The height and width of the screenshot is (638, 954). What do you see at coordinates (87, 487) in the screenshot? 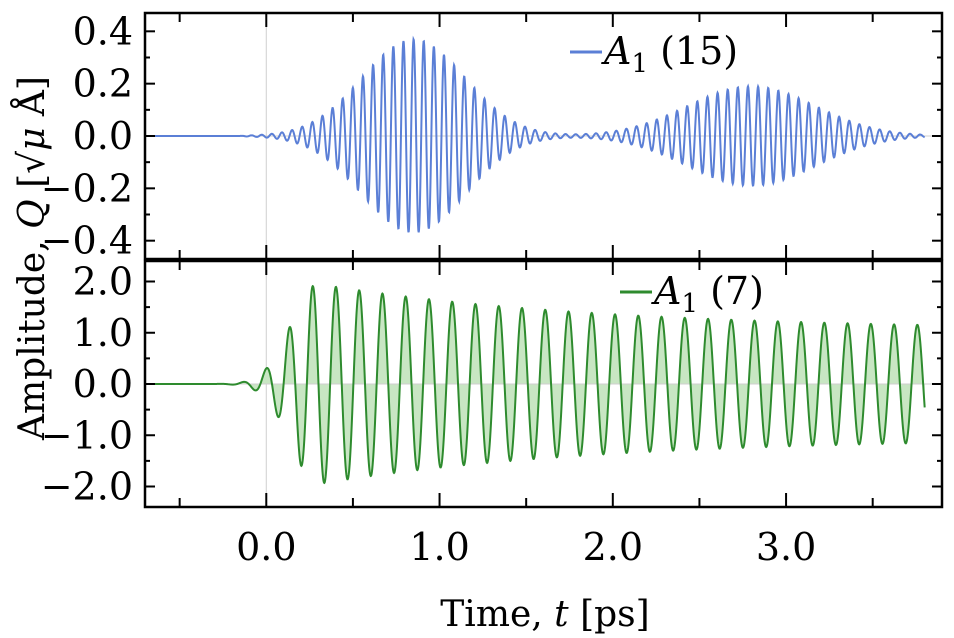
I see `y-tick-label: −2.0` at bounding box center [87, 487].